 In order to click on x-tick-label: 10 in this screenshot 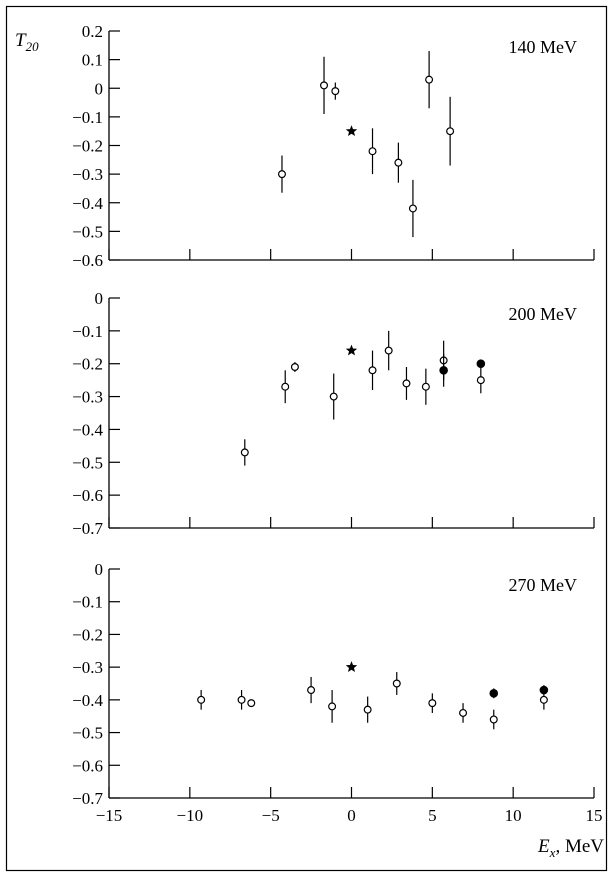, I will do `click(513, 815)`.